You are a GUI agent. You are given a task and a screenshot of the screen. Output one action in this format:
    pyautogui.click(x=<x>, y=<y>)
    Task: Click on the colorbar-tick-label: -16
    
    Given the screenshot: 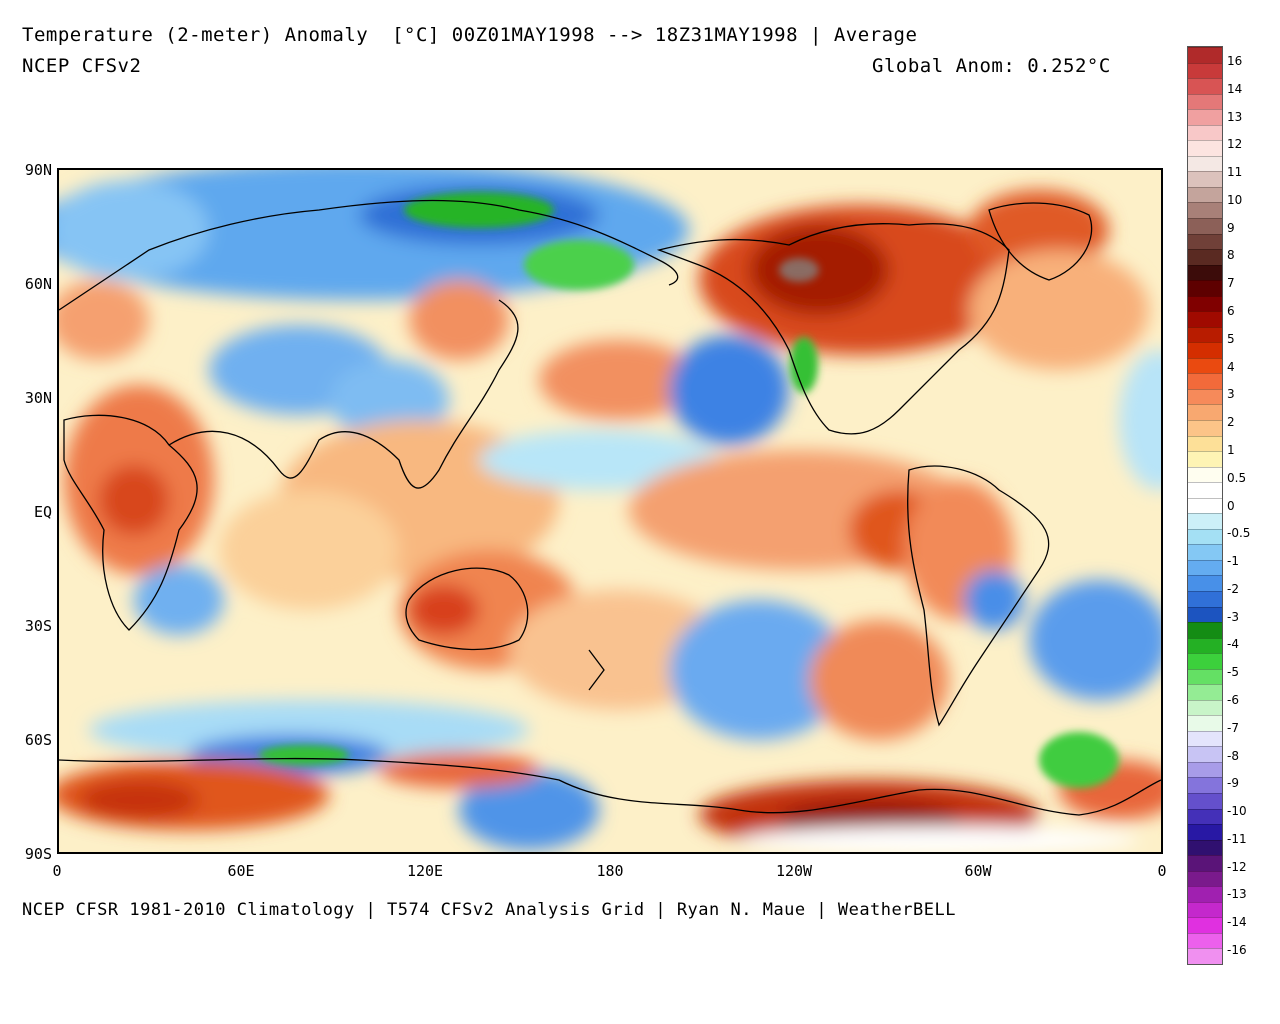 What is the action you would take?
    pyautogui.click(x=1237, y=950)
    